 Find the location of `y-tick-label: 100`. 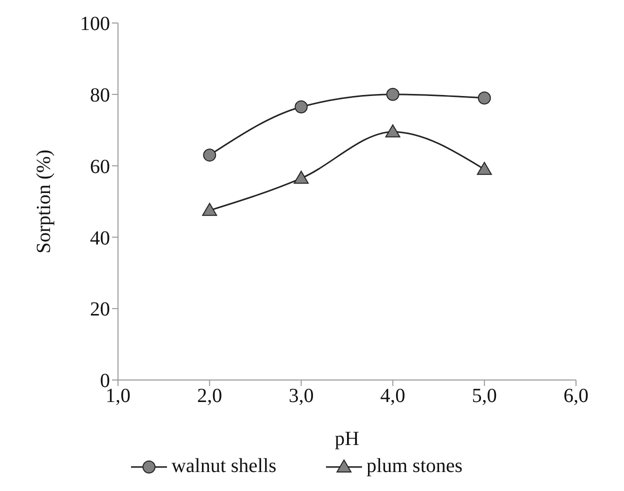

y-tick-label: 100 is located at coordinates (95, 24).